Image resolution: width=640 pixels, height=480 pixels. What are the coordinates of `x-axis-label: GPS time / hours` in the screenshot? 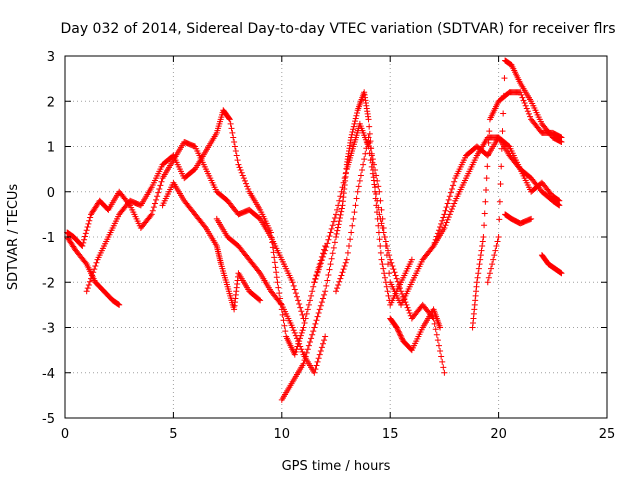 It's located at (336, 466).